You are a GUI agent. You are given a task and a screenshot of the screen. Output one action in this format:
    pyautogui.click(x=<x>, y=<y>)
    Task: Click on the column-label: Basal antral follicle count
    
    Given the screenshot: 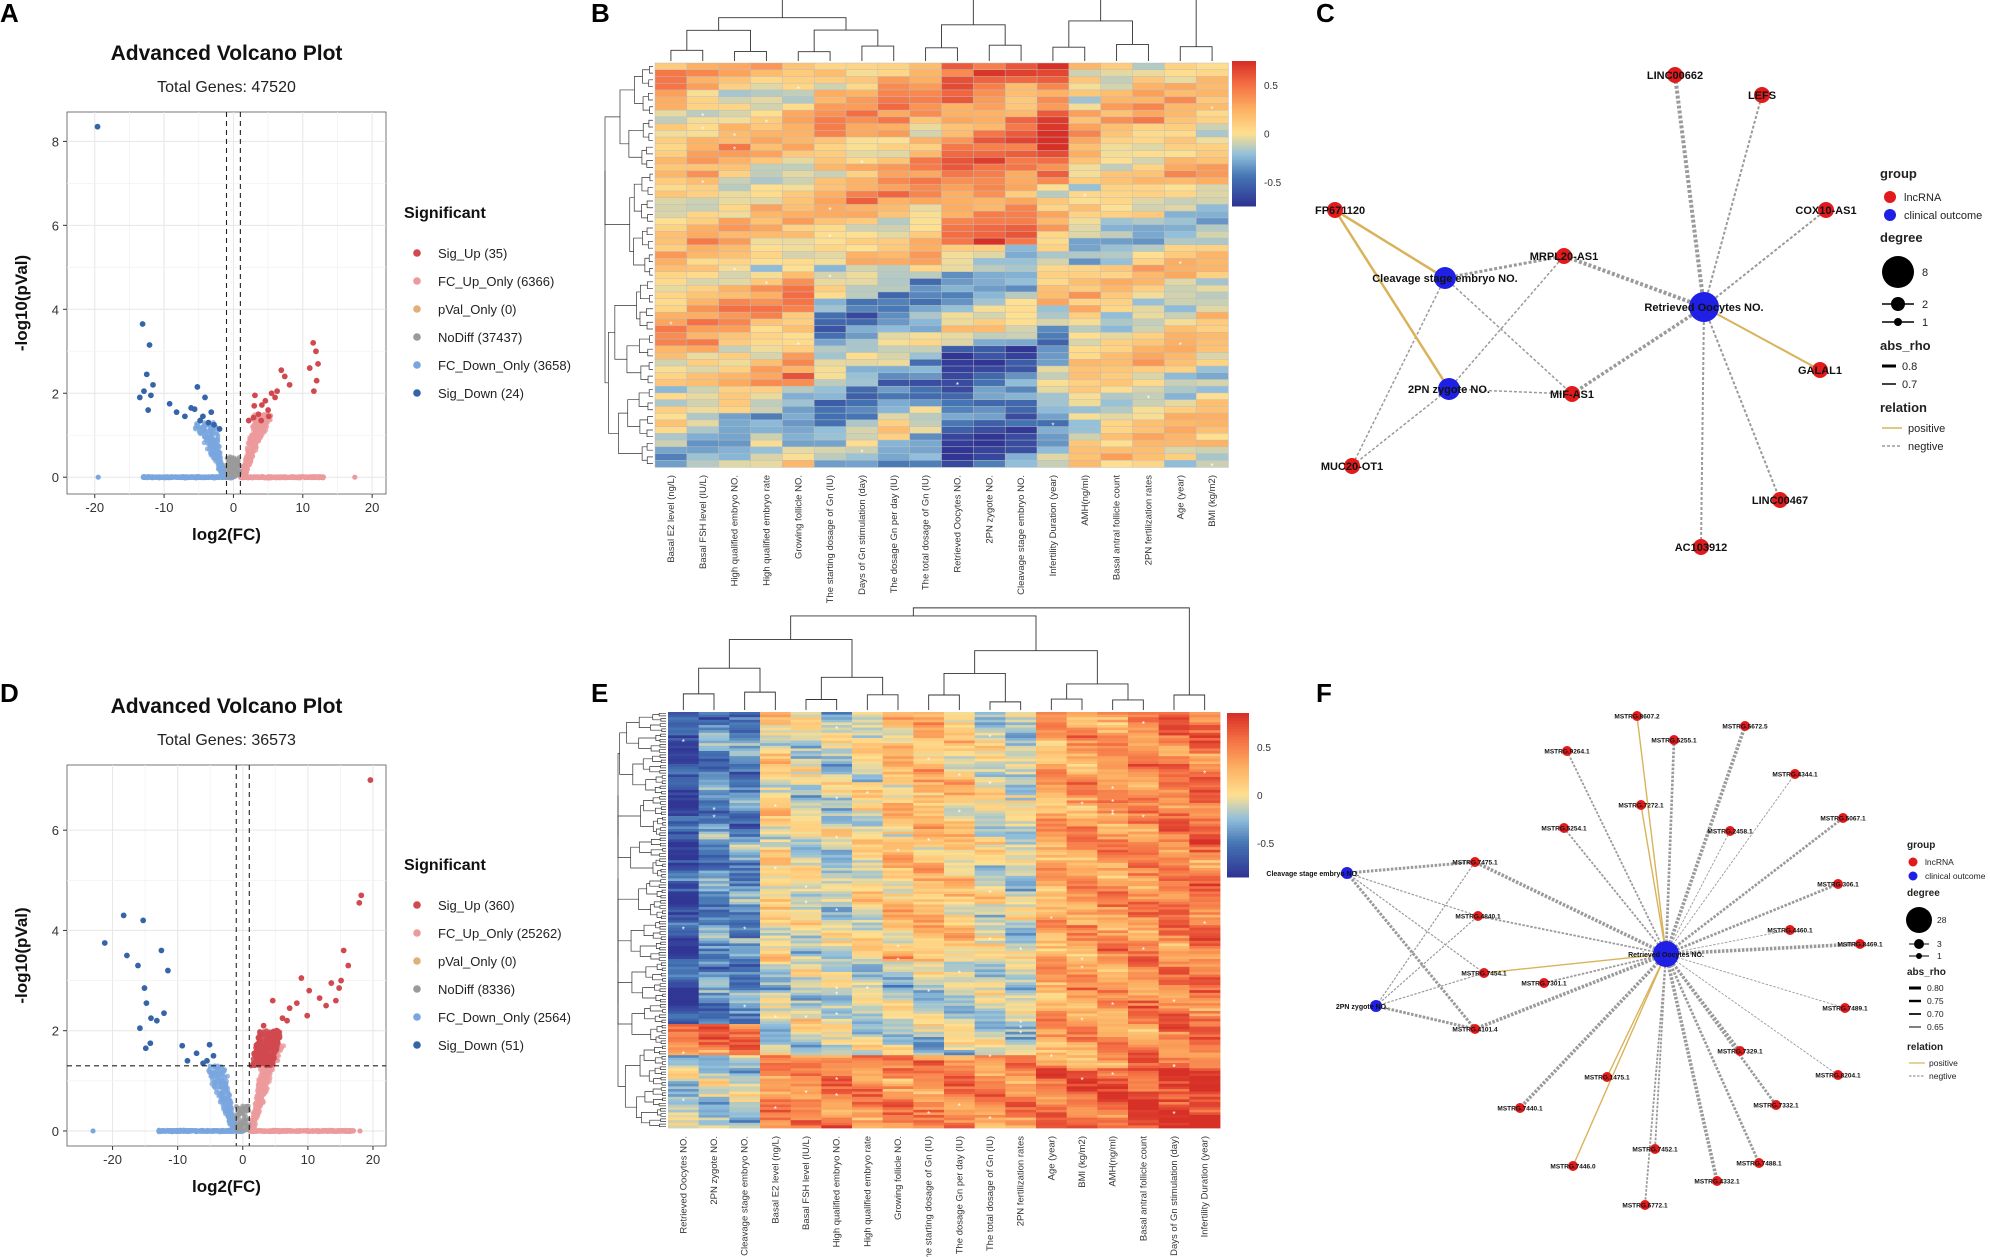 What is the action you would take?
    pyautogui.click(x=1117, y=527)
    